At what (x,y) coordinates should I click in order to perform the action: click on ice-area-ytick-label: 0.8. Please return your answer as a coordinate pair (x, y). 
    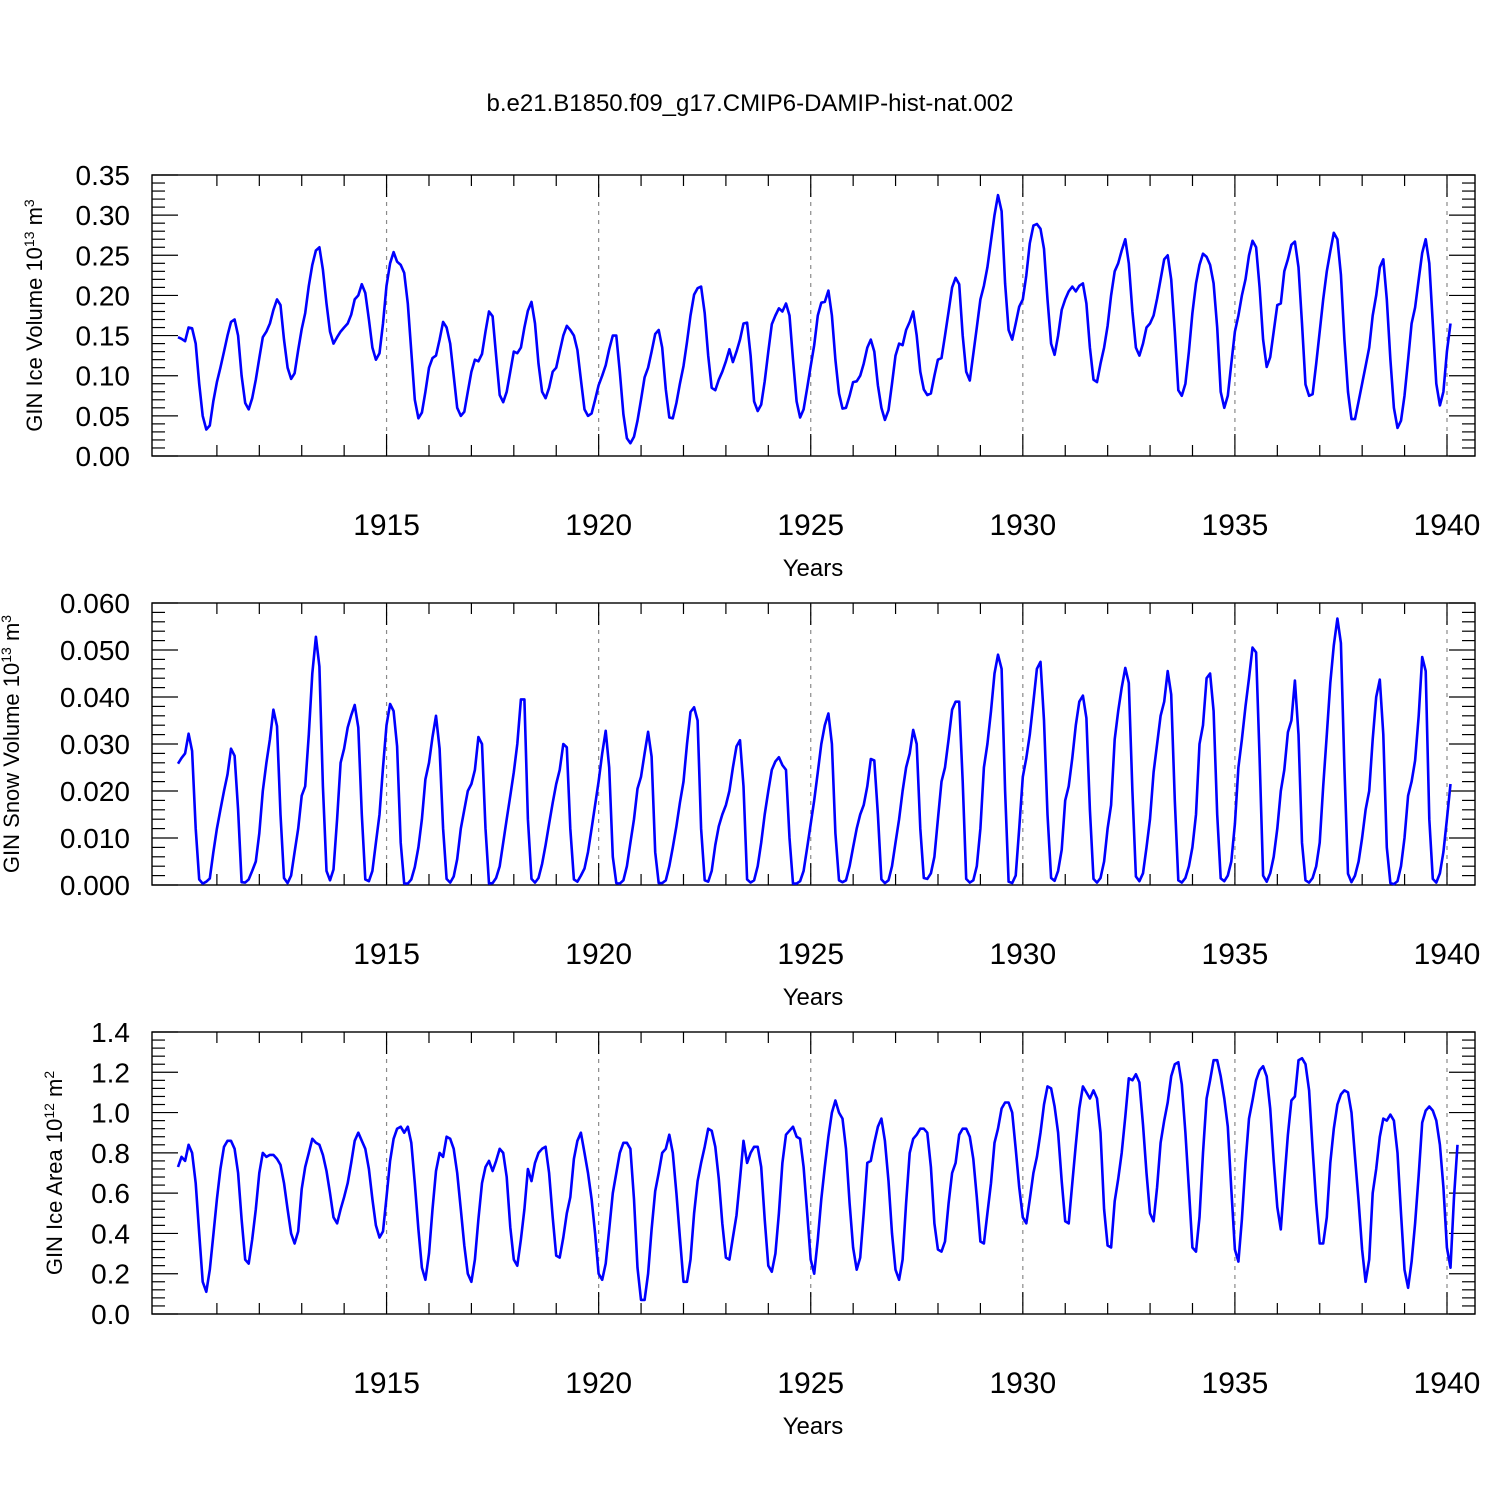
    Looking at the image, I should click on (110, 1153).